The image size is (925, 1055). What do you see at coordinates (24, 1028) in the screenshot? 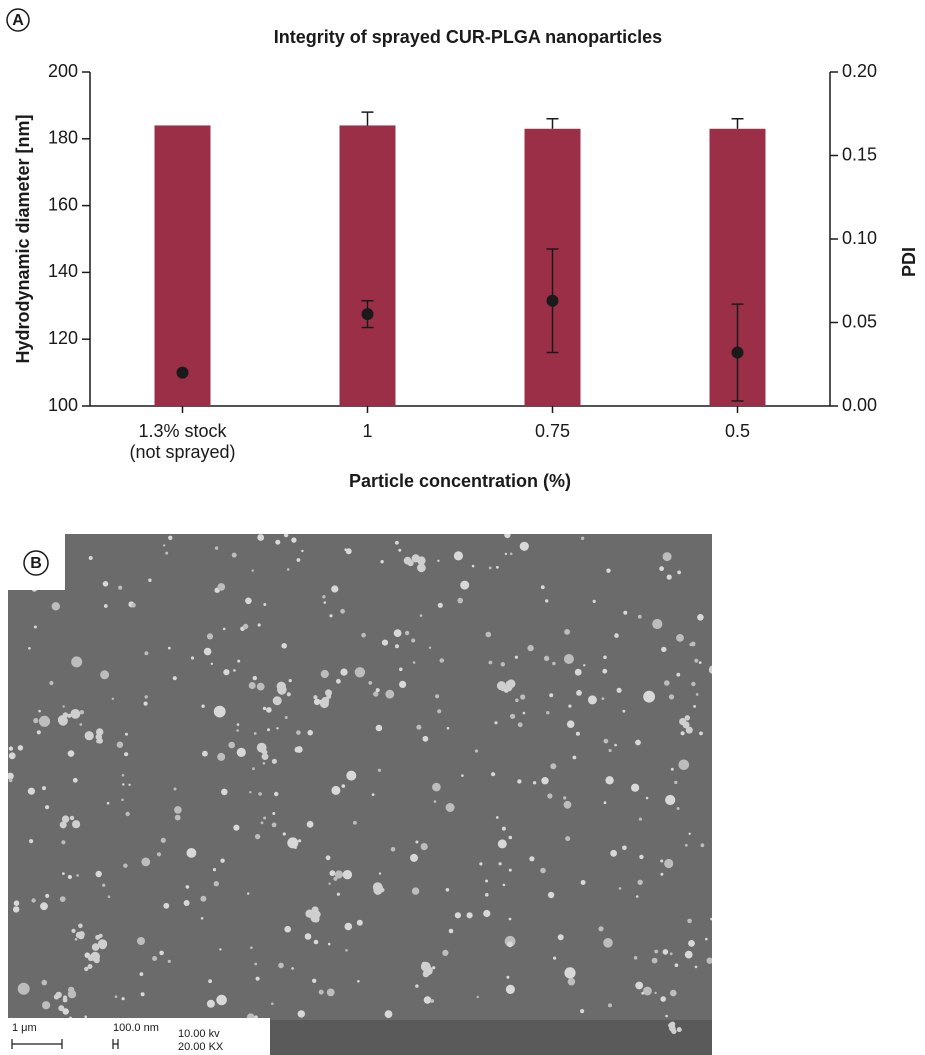
I see `scale-bar-label: 1 μm` at bounding box center [24, 1028].